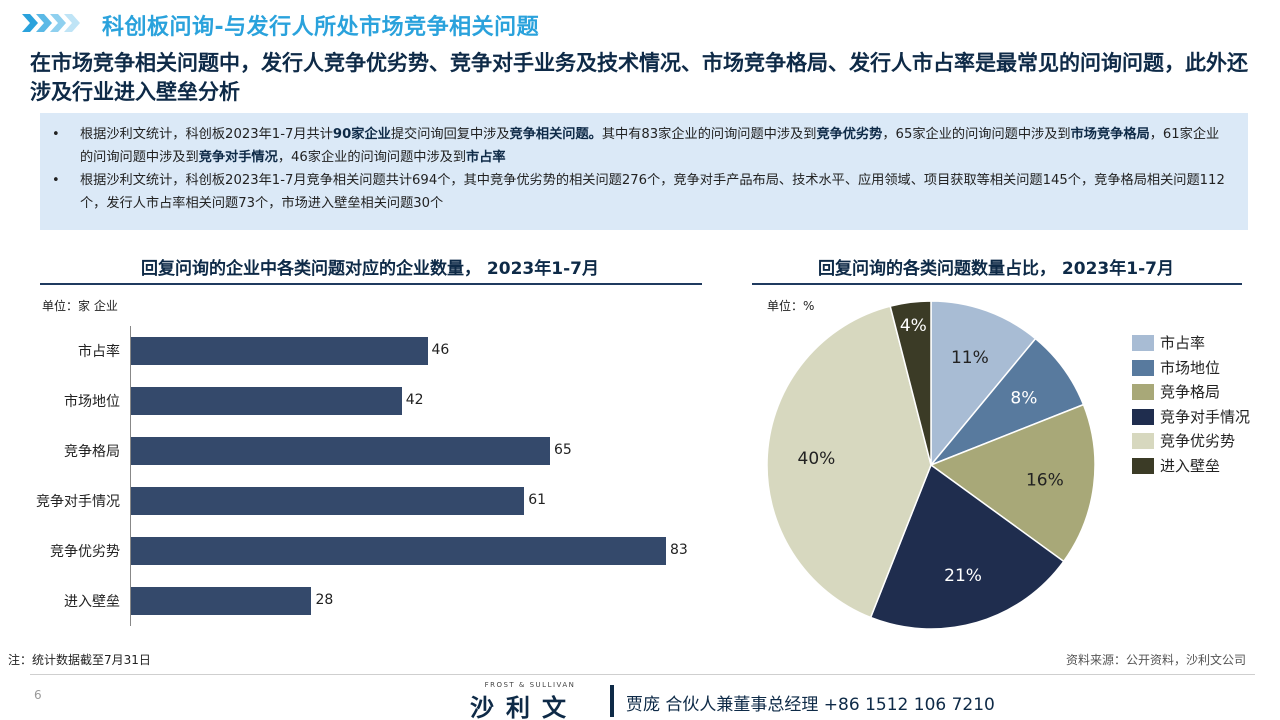  What do you see at coordinates (530, 685) in the screenshot?
I see `brand-subtitle: FROST & SULLIVAN` at bounding box center [530, 685].